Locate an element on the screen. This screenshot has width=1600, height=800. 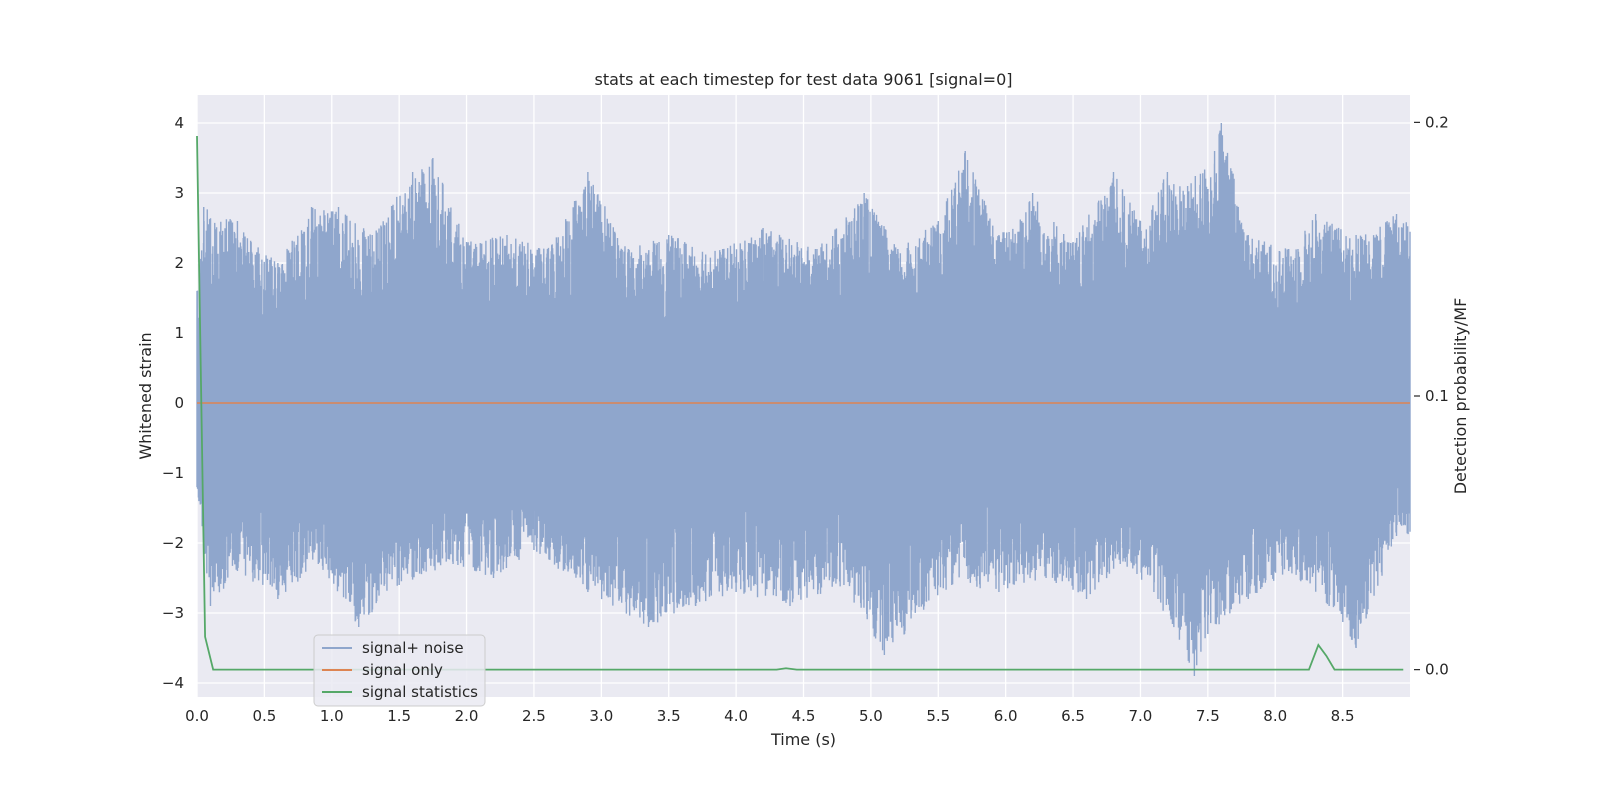
y-tick-label: 3 is located at coordinates (179, 193).